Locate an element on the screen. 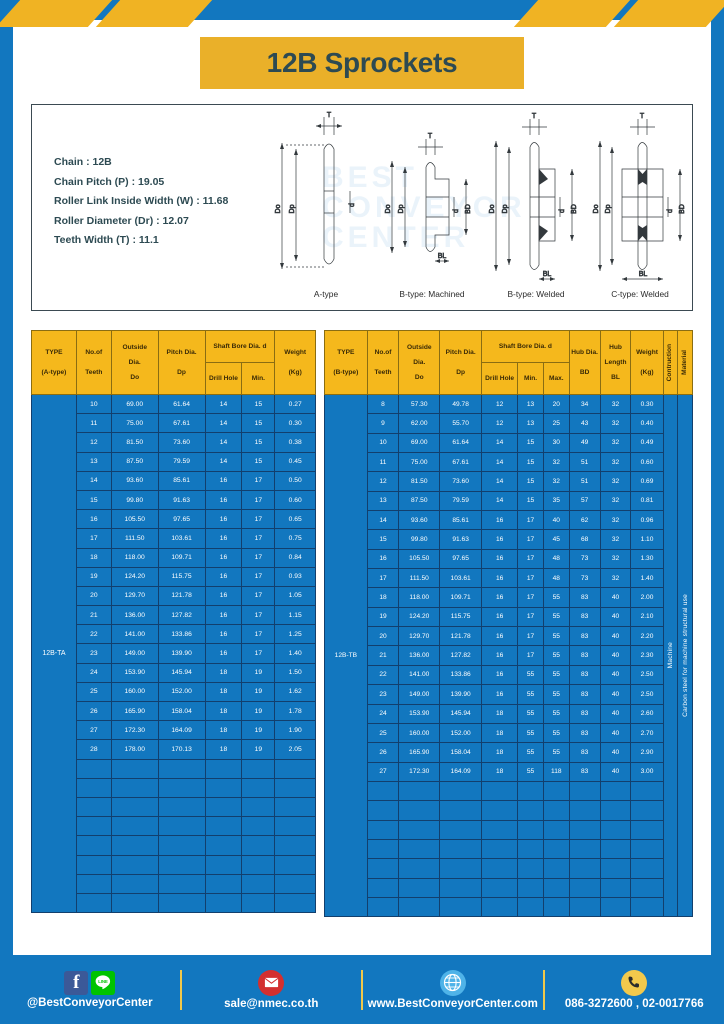 Image resolution: width=724 pixels, height=1024 pixels. table-row: 28 178.00 170.13 18 19 2.05 is located at coordinates (174, 749).